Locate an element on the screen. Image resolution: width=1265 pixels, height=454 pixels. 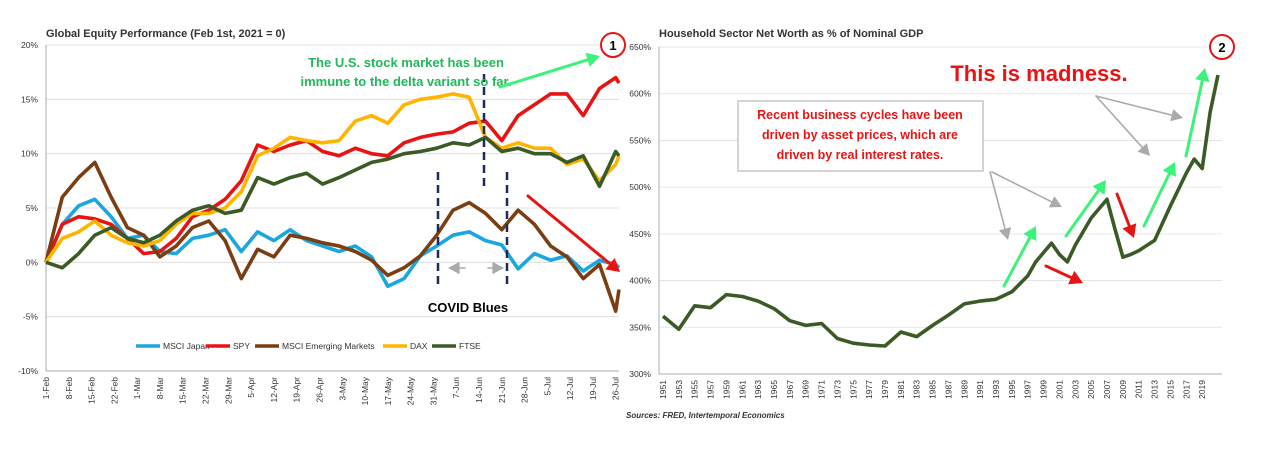
left-x-tick-label: 31-May is located at coordinates (433, 390).